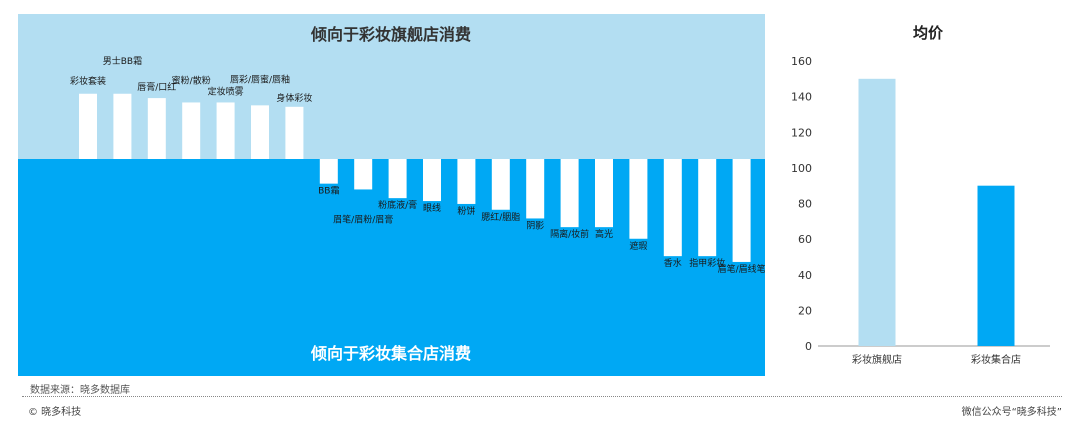 The image size is (1080, 423). What do you see at coordinates (390, 34) in the screenshot?
I see `top-region-title: 倾向于彩妆旗舰店消费` at bounding box center [390, 34].